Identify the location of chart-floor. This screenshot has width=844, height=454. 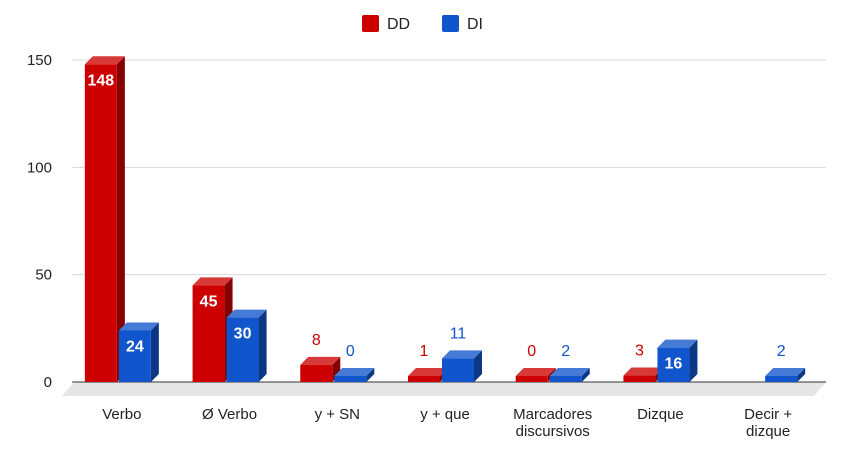
(444, 388).